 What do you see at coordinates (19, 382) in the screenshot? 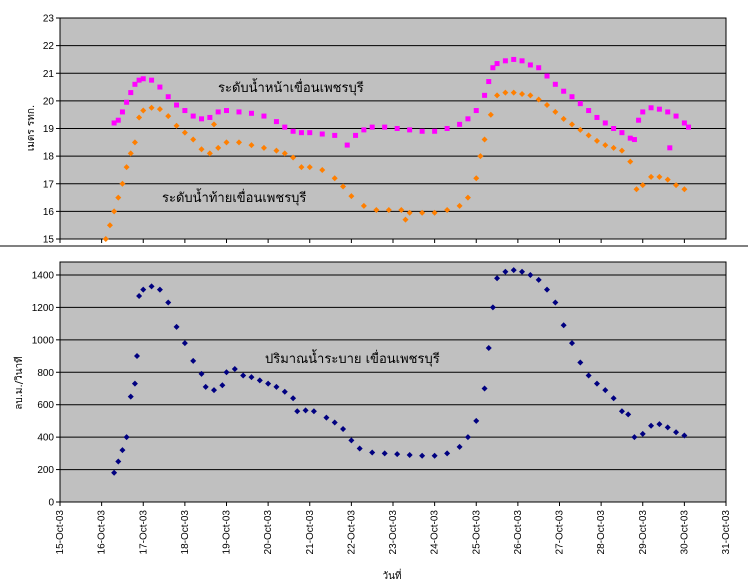
I see `discharge-y-axis-label: ลบ.ม./วินาที` at bounding box center [19, 382].